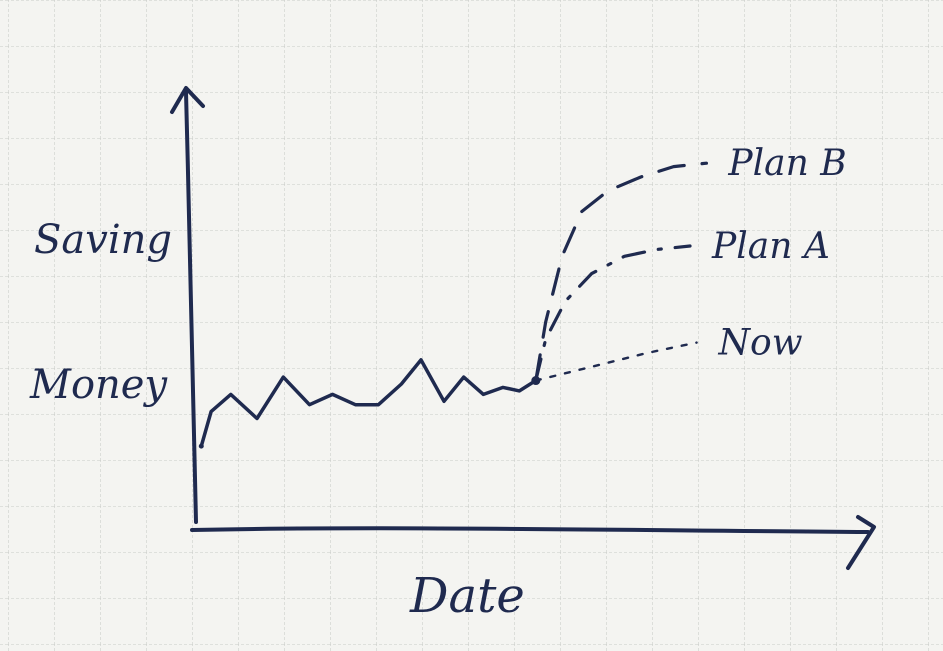 The image size is (943, 651). Describe the element at coordinates (467, 596) in the screenshot. I see `x-axis-label: Date` at that location.